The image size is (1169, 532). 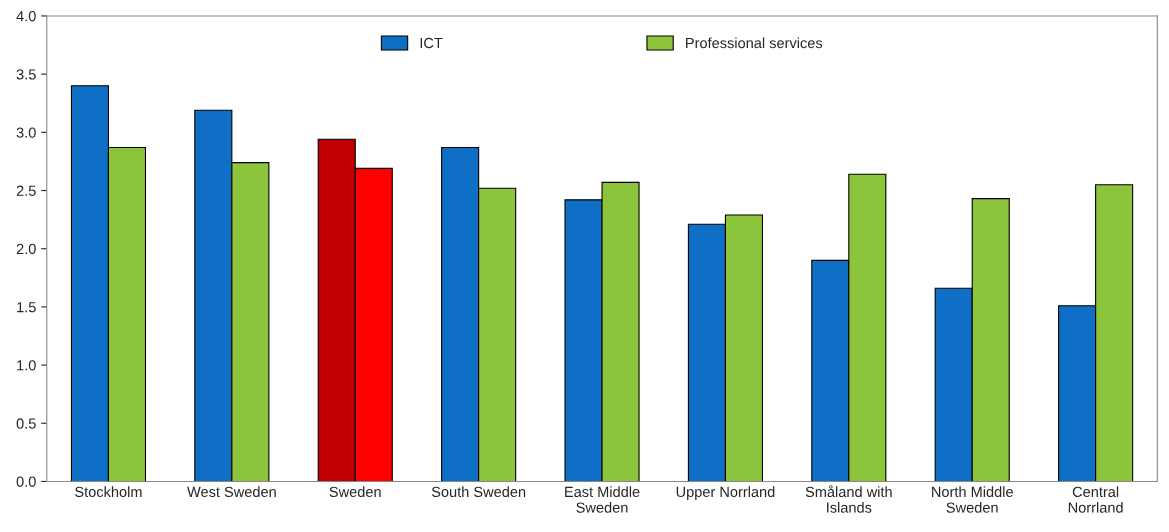 What do you see at coordinates (1095, 499) in the screenshot?
I see `x-tick-label: Central Norrland` at bounding box center [1095, 499].